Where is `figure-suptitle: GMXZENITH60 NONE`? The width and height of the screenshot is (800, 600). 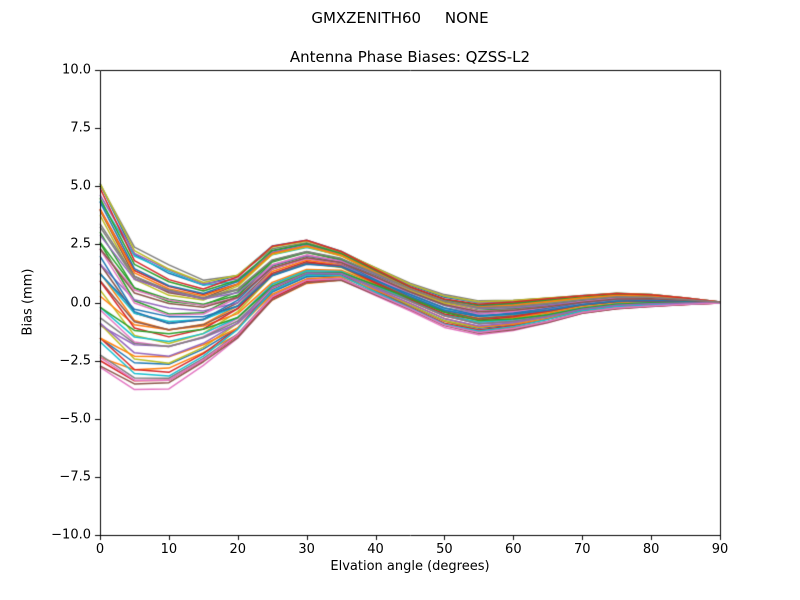 figure-suptitle: GMXZENITH60 NONE is located at coordinates (400, 18).